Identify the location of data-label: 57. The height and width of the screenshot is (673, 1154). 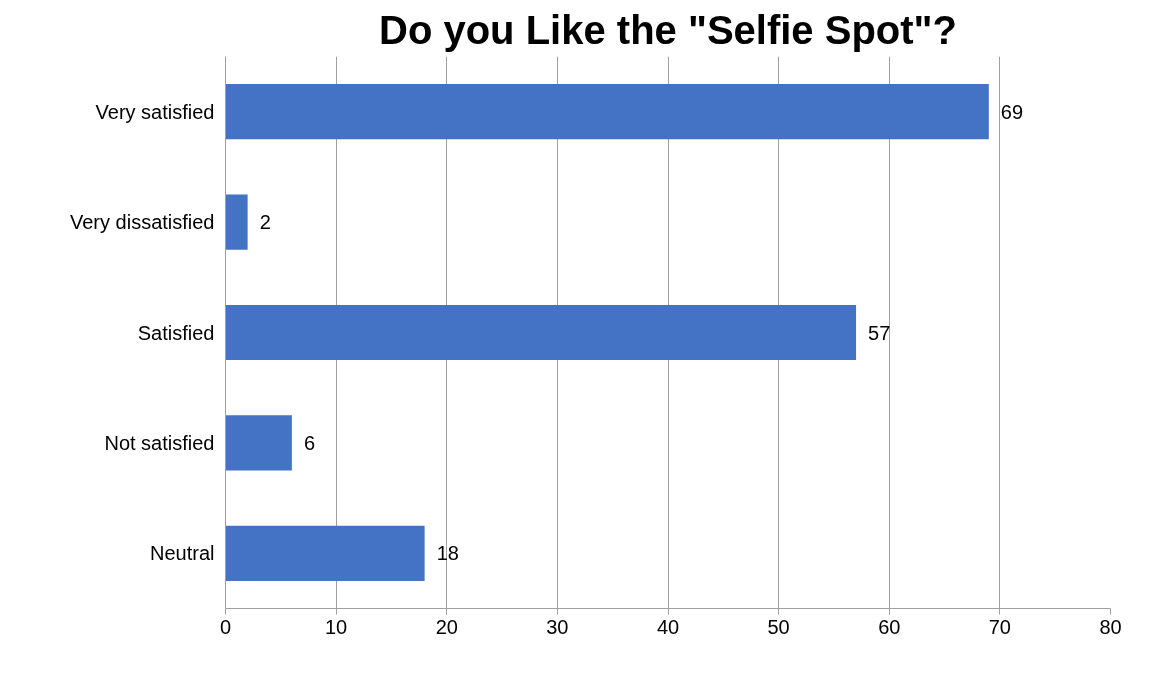
(879, 332).